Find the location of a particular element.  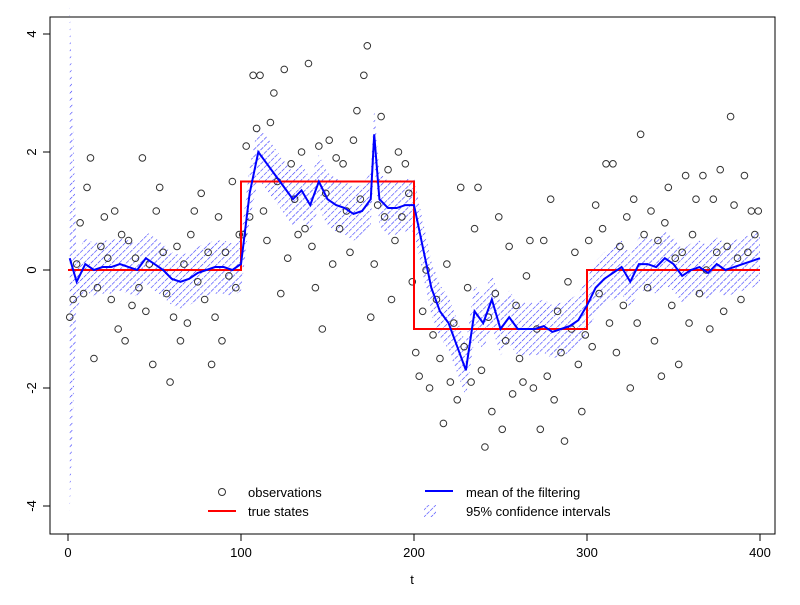

y-tick-label: 0 is located at coordinates (31, 269).